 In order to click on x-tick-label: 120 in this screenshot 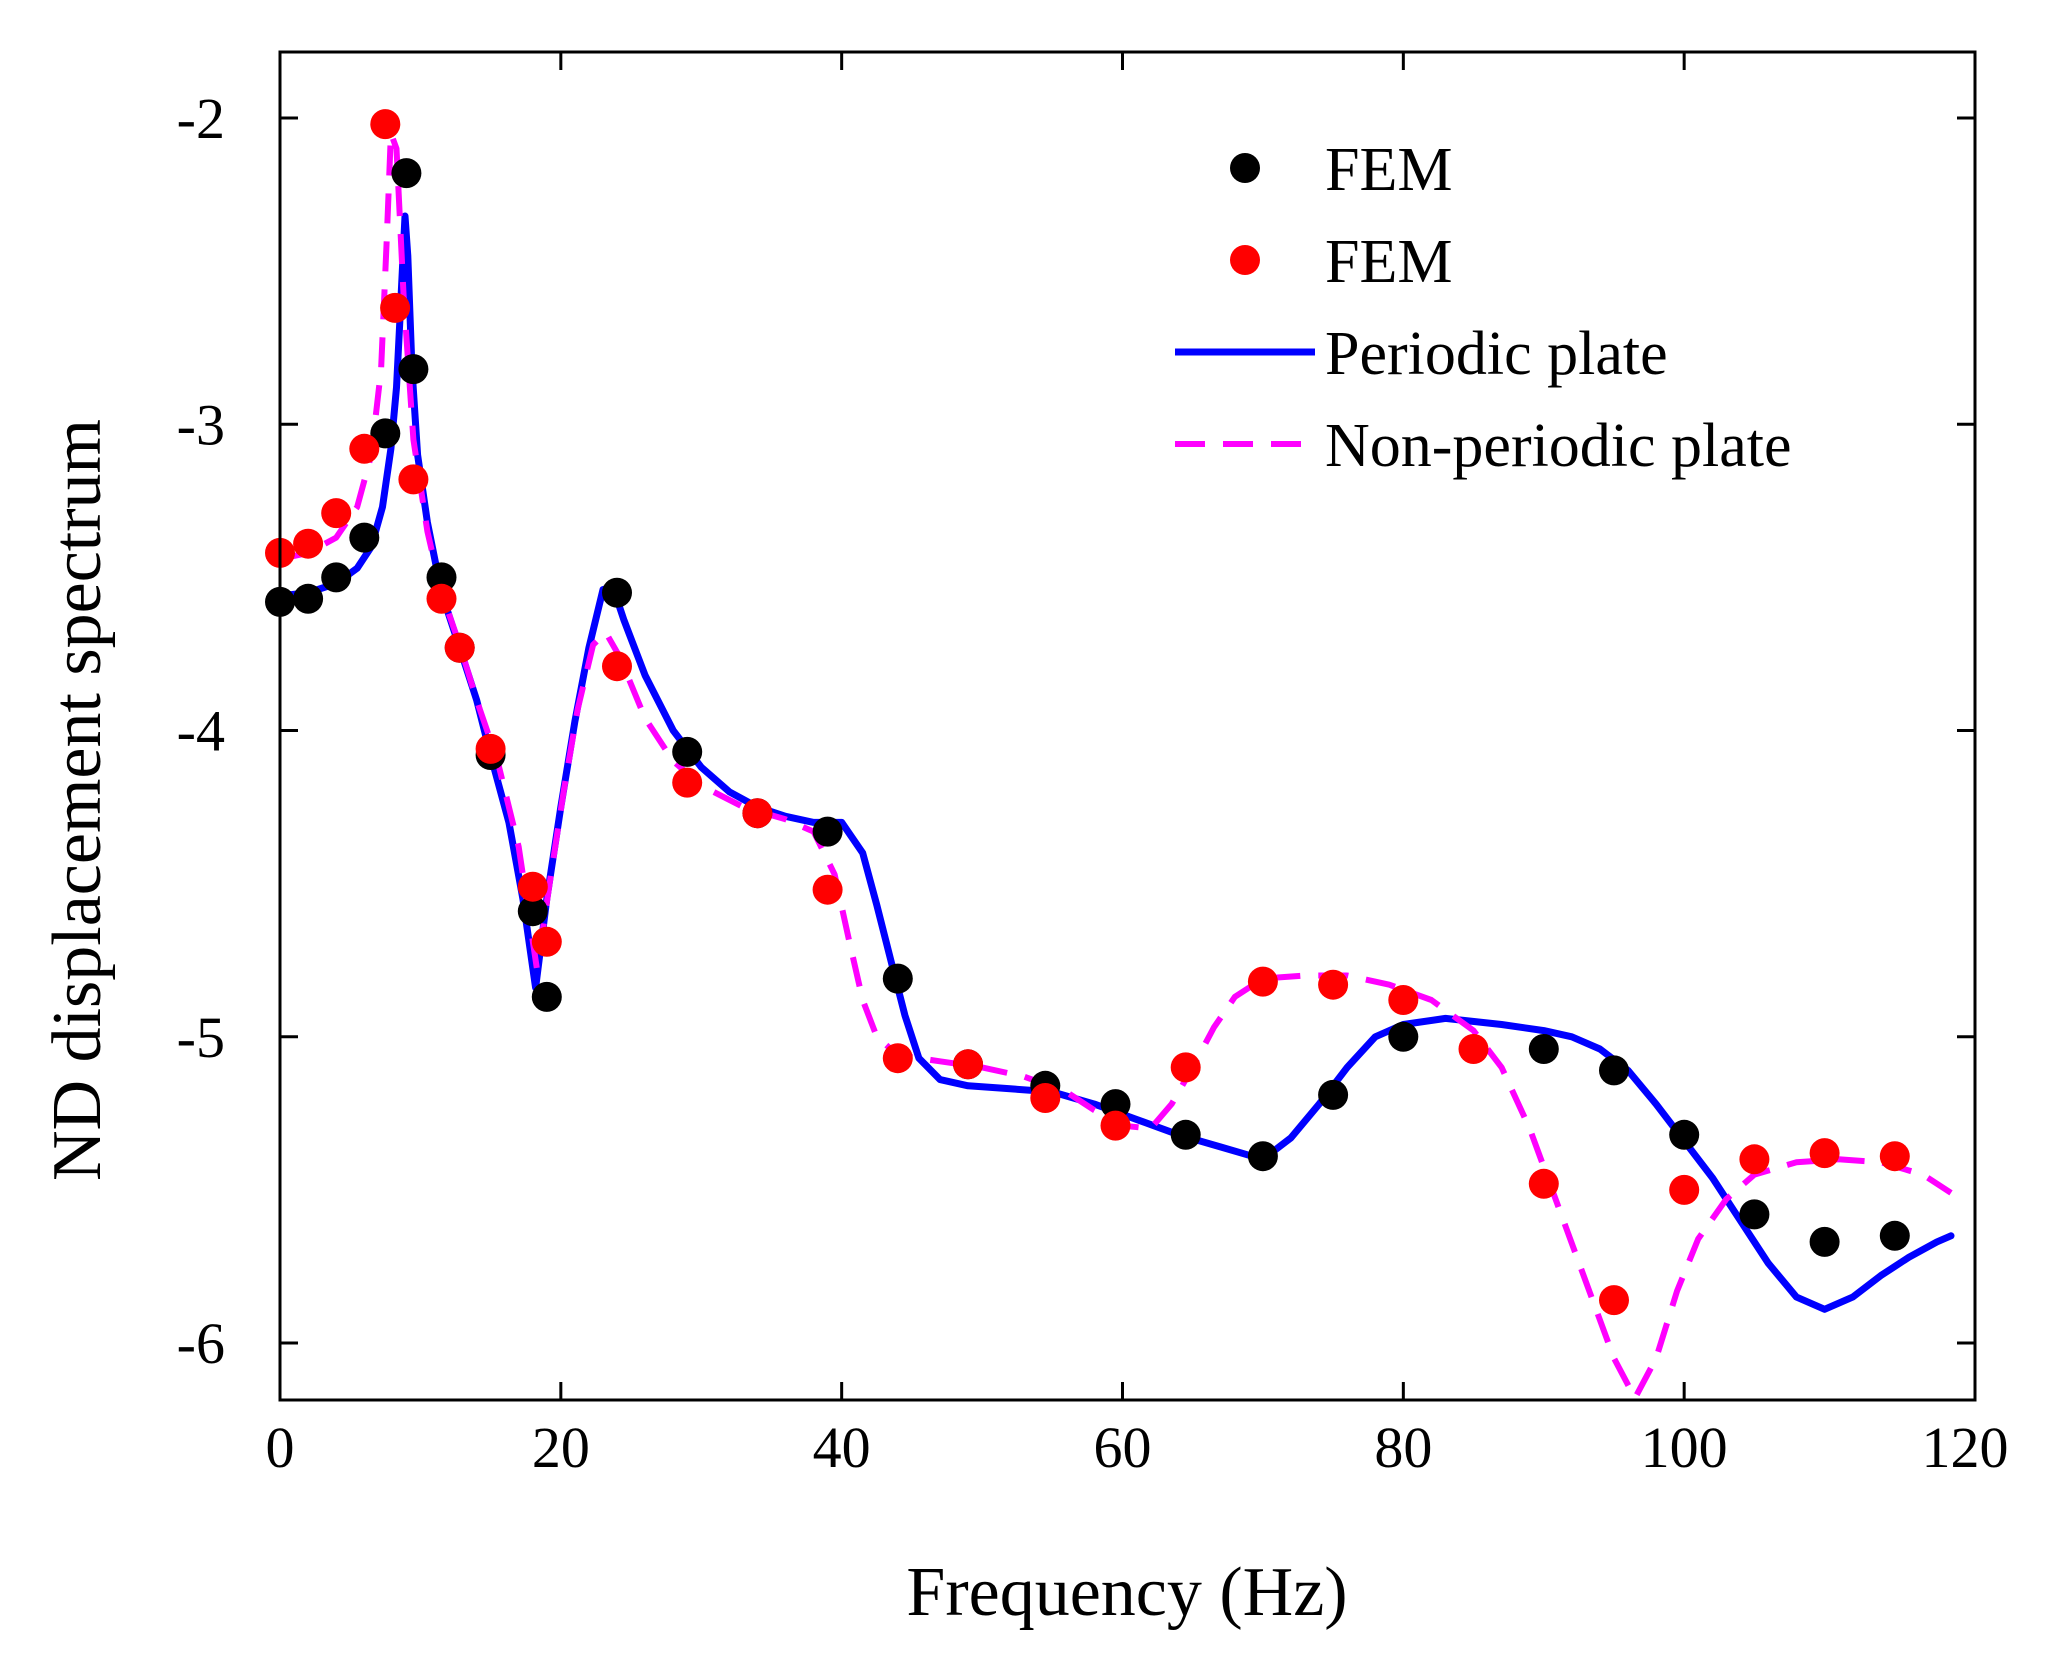, I will do `click(1965, 1447)`.